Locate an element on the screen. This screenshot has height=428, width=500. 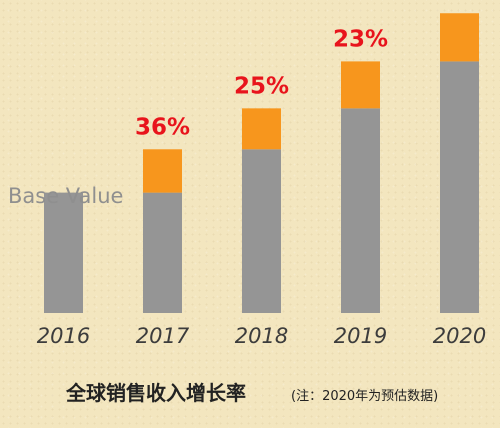
bar-base-2018 is located at coordinates (261, 231).